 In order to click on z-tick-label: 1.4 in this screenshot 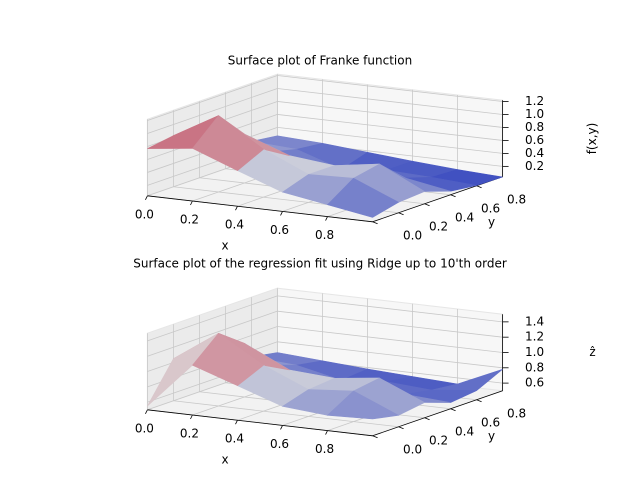, I will do `click(534, 321)`.